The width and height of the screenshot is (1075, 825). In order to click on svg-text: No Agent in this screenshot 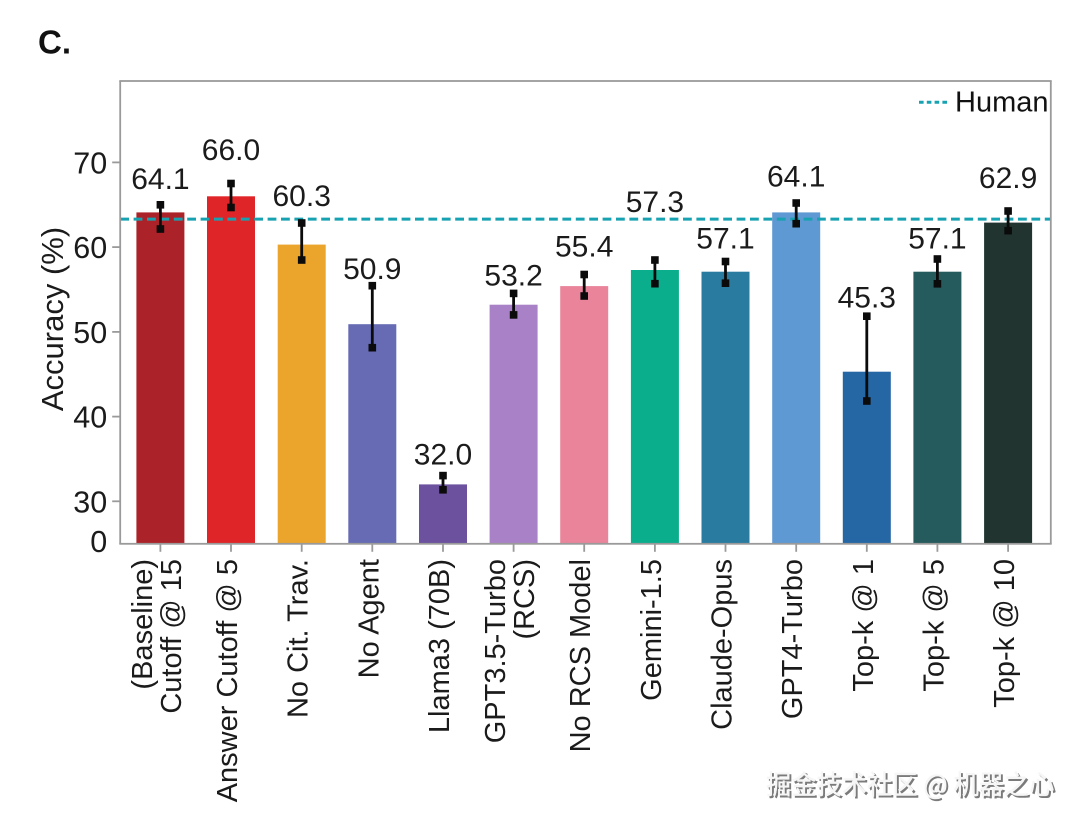, I will do `click(369, 618)`.